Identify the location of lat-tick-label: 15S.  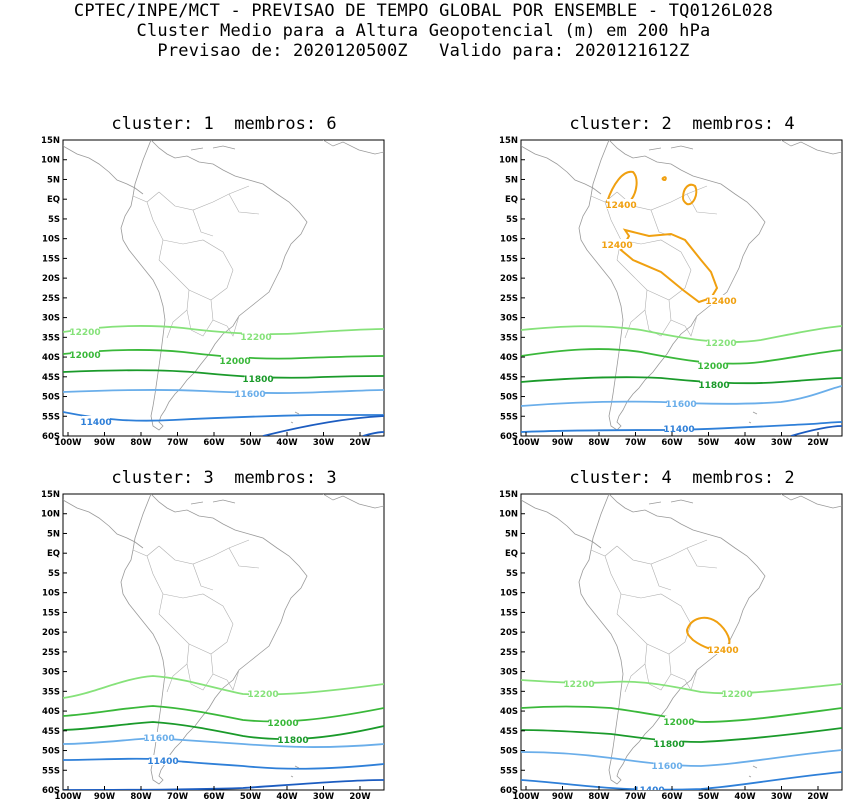
(51, 259).